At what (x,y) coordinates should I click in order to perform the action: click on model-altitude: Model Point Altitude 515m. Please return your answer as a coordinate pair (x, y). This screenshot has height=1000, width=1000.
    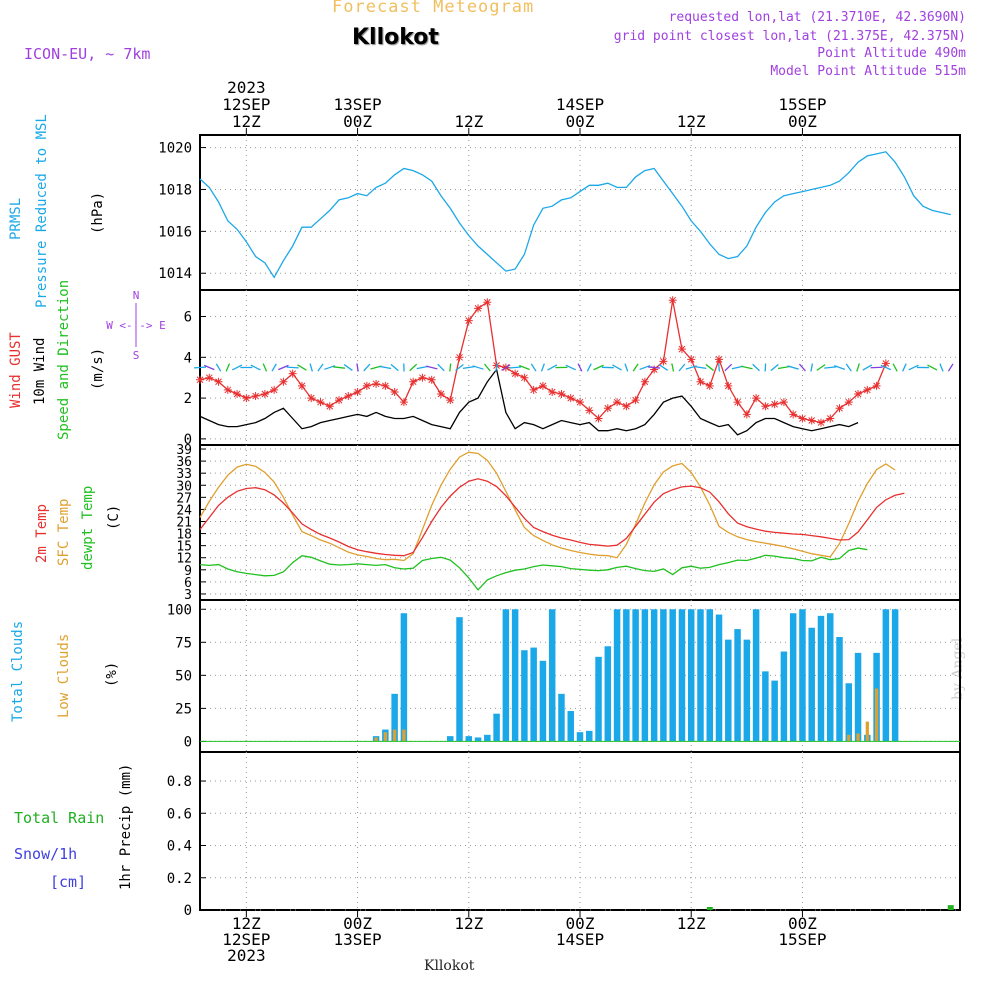
    Looking at the image, I should click on (868, 71).